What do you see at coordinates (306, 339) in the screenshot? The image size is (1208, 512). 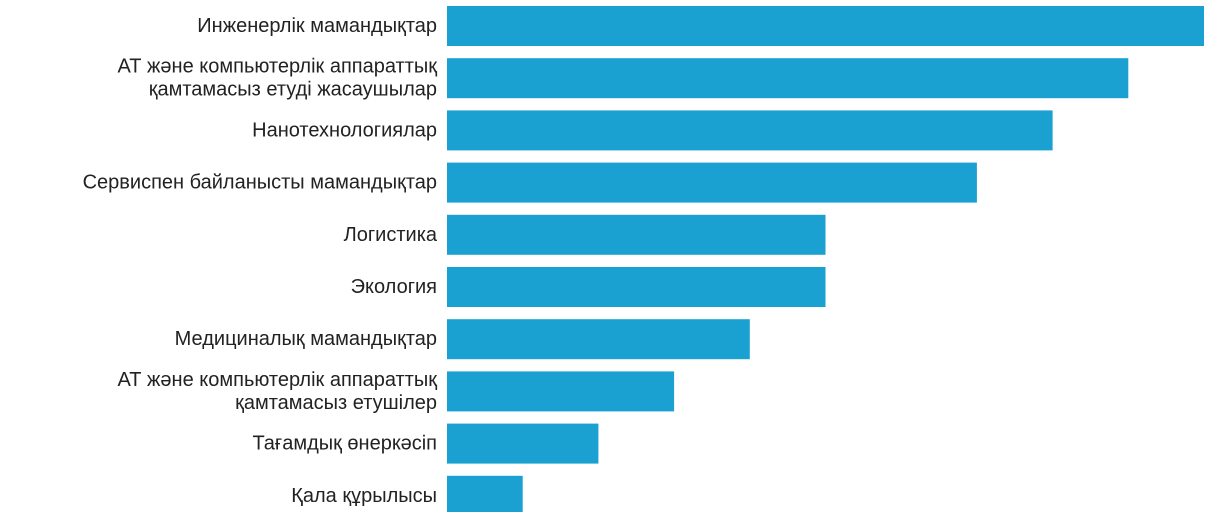 I see `category-label: Медициналық мамандықтар` at bounding box center [306, 339].